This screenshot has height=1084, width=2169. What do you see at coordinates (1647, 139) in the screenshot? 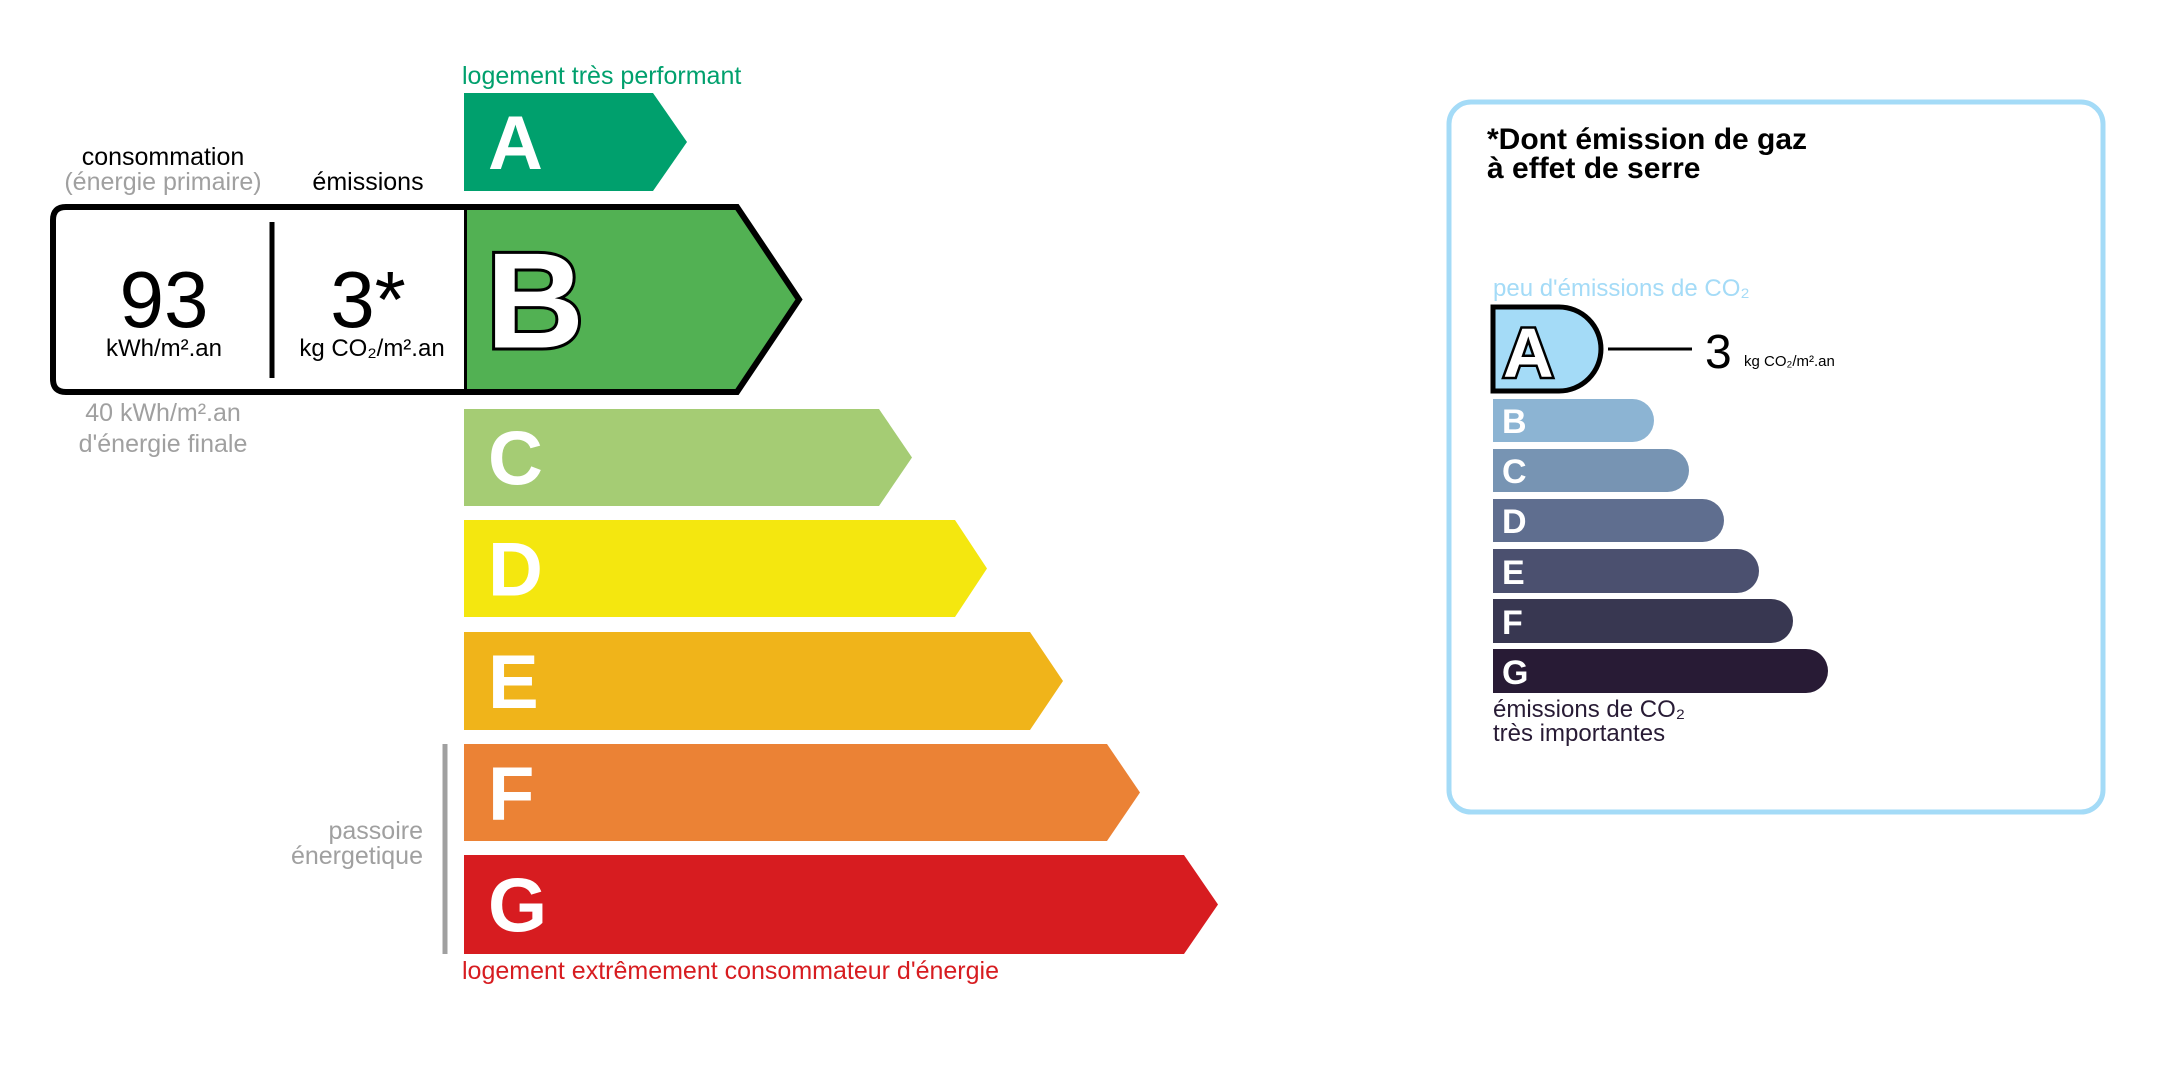
I see `ges-title-line1: *Dont émission de gaz` at bounding box center [1647, 139].